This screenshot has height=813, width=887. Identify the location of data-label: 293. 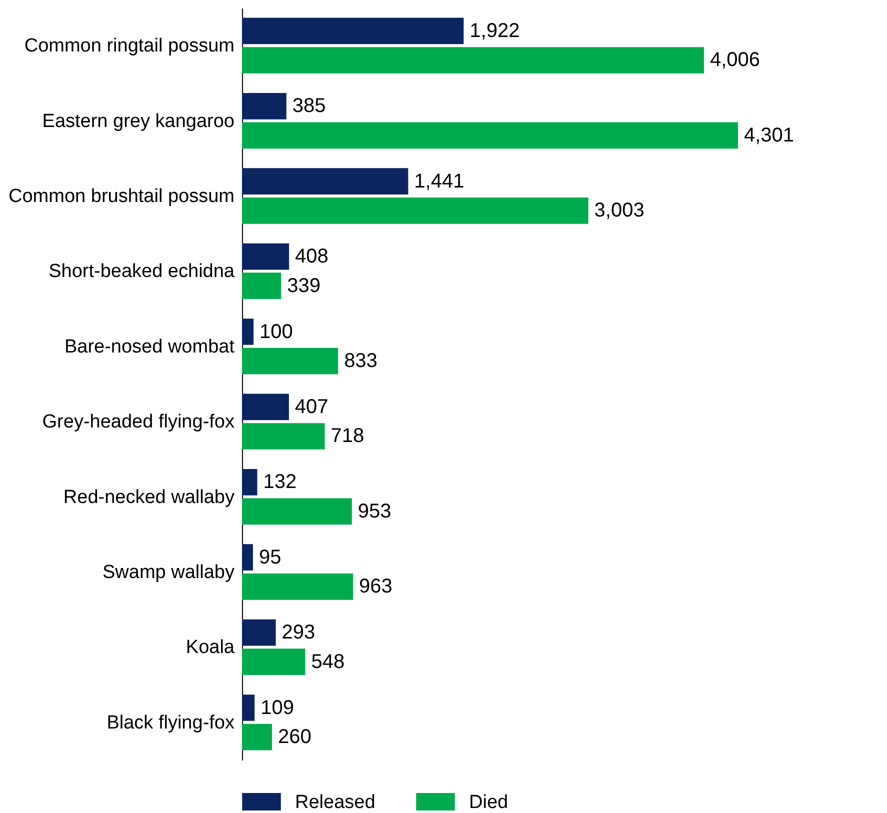
(299, 633).